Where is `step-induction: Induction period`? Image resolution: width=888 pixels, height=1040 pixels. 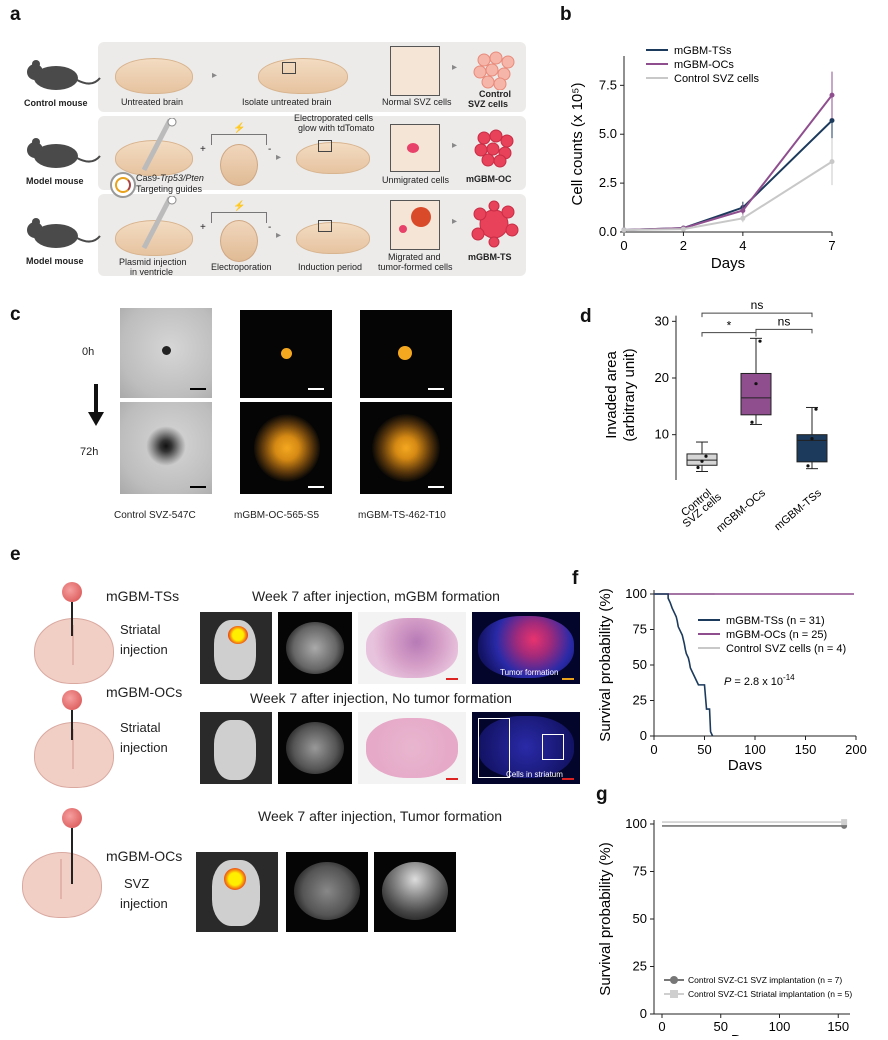 step-induction: Induction period is located at coordinates (330, 267).